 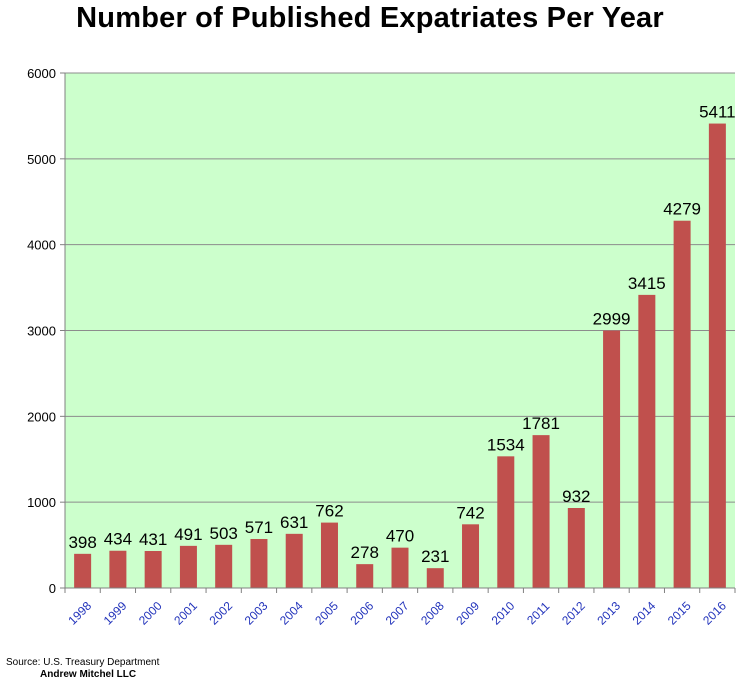 What do you see at coordinates (83, 570) in the screenshot?
I see `bar-1998` at bounding box center [83, 570].